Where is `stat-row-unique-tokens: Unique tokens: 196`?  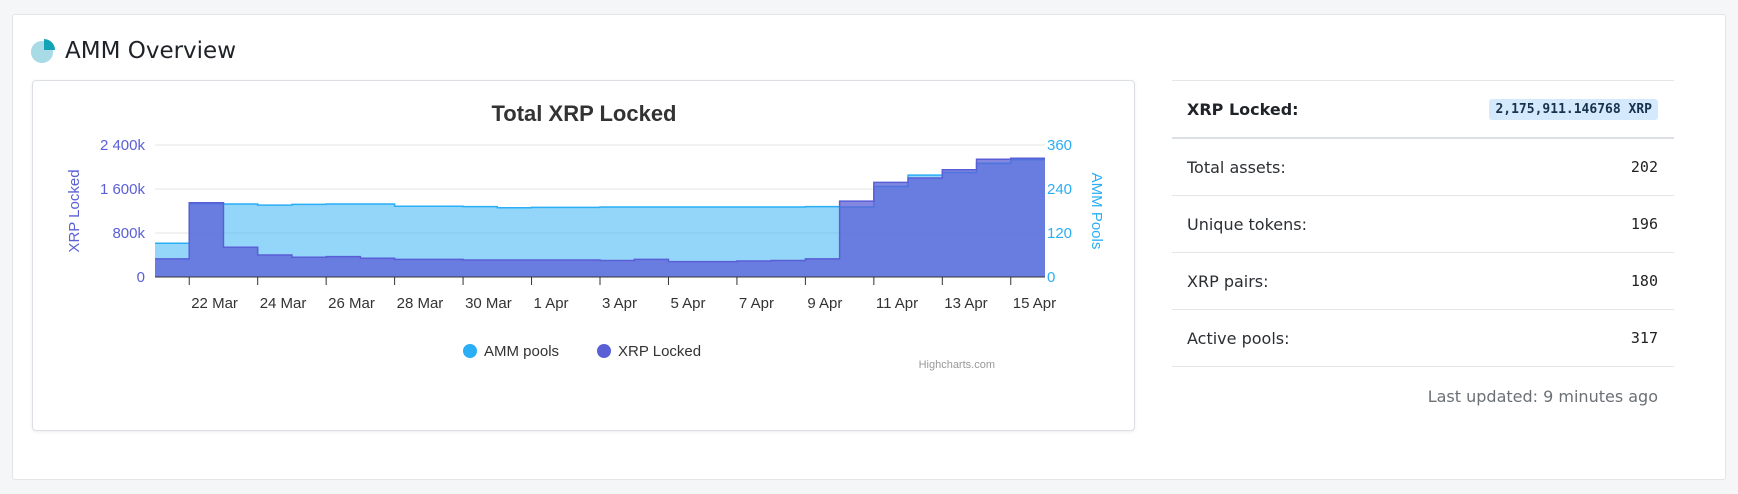 stat-row-unique-tokens: Unique tokens: 196 is located at coordinates (1423, 224).